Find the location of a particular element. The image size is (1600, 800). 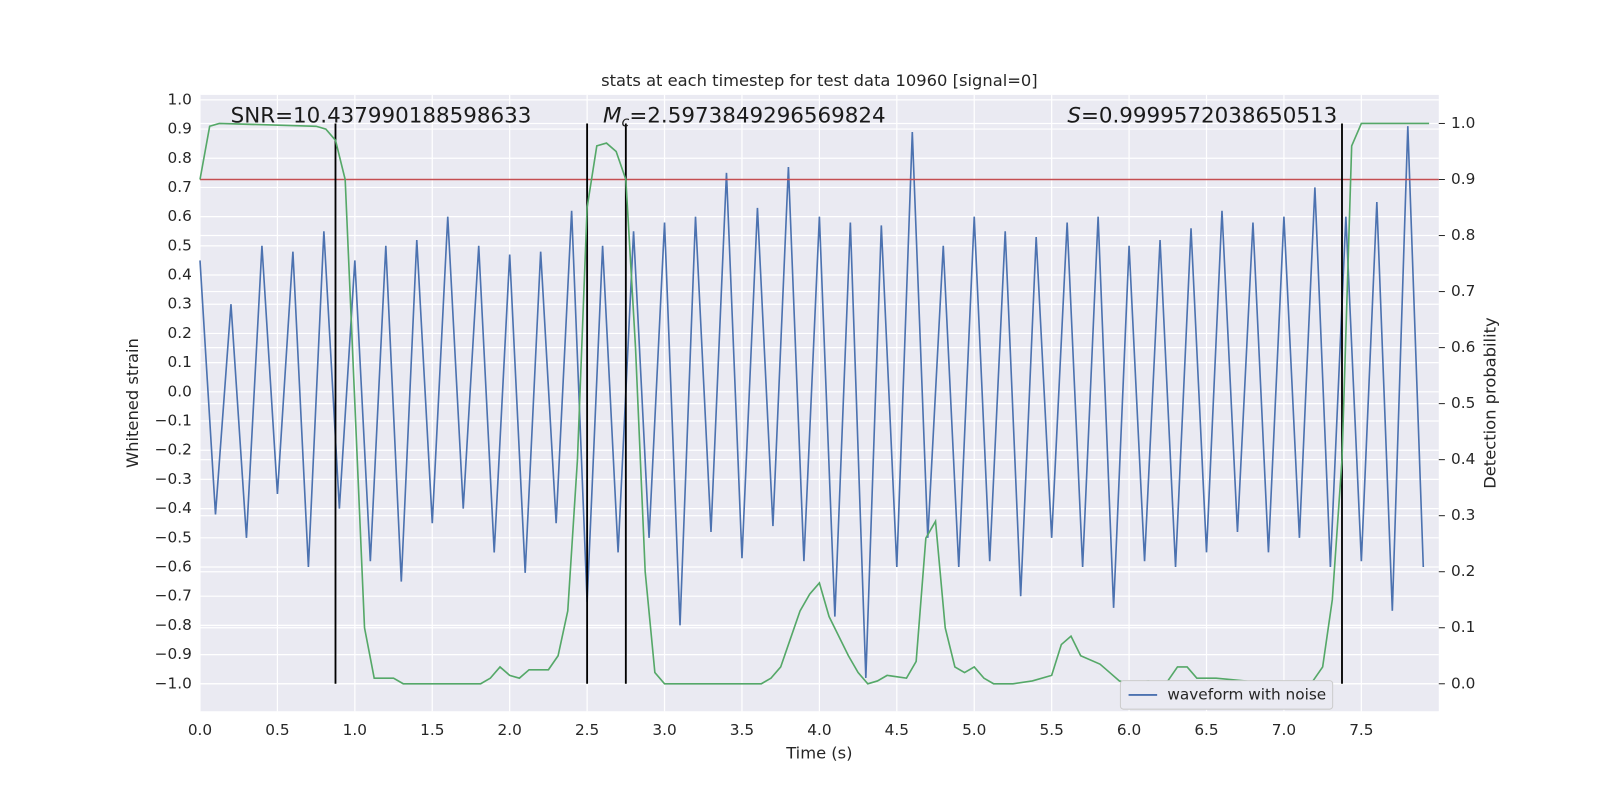

annotation: Mc=2.5973849296569824 is located at coordinates (744, 116).